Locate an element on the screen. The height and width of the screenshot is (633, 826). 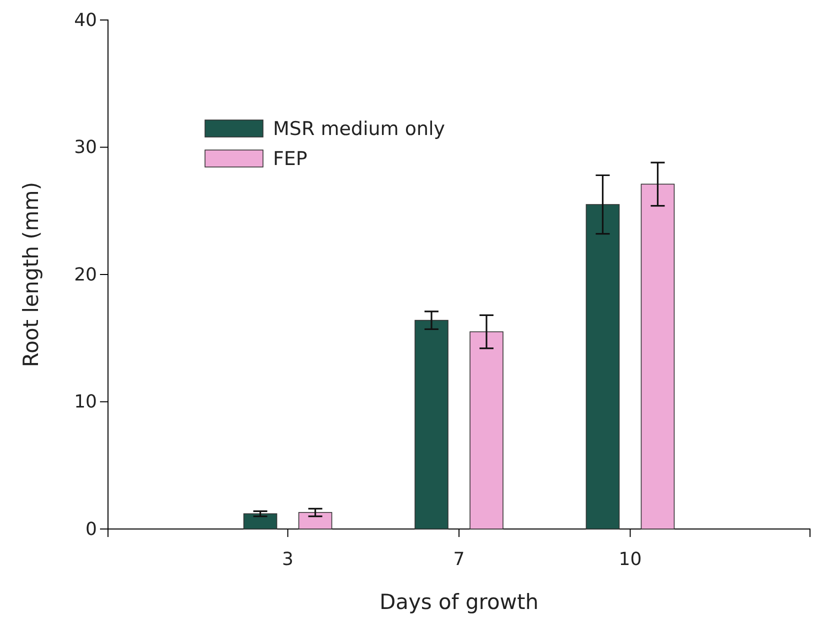
x-tick-label: 3 is located at coordinates (288, 559).